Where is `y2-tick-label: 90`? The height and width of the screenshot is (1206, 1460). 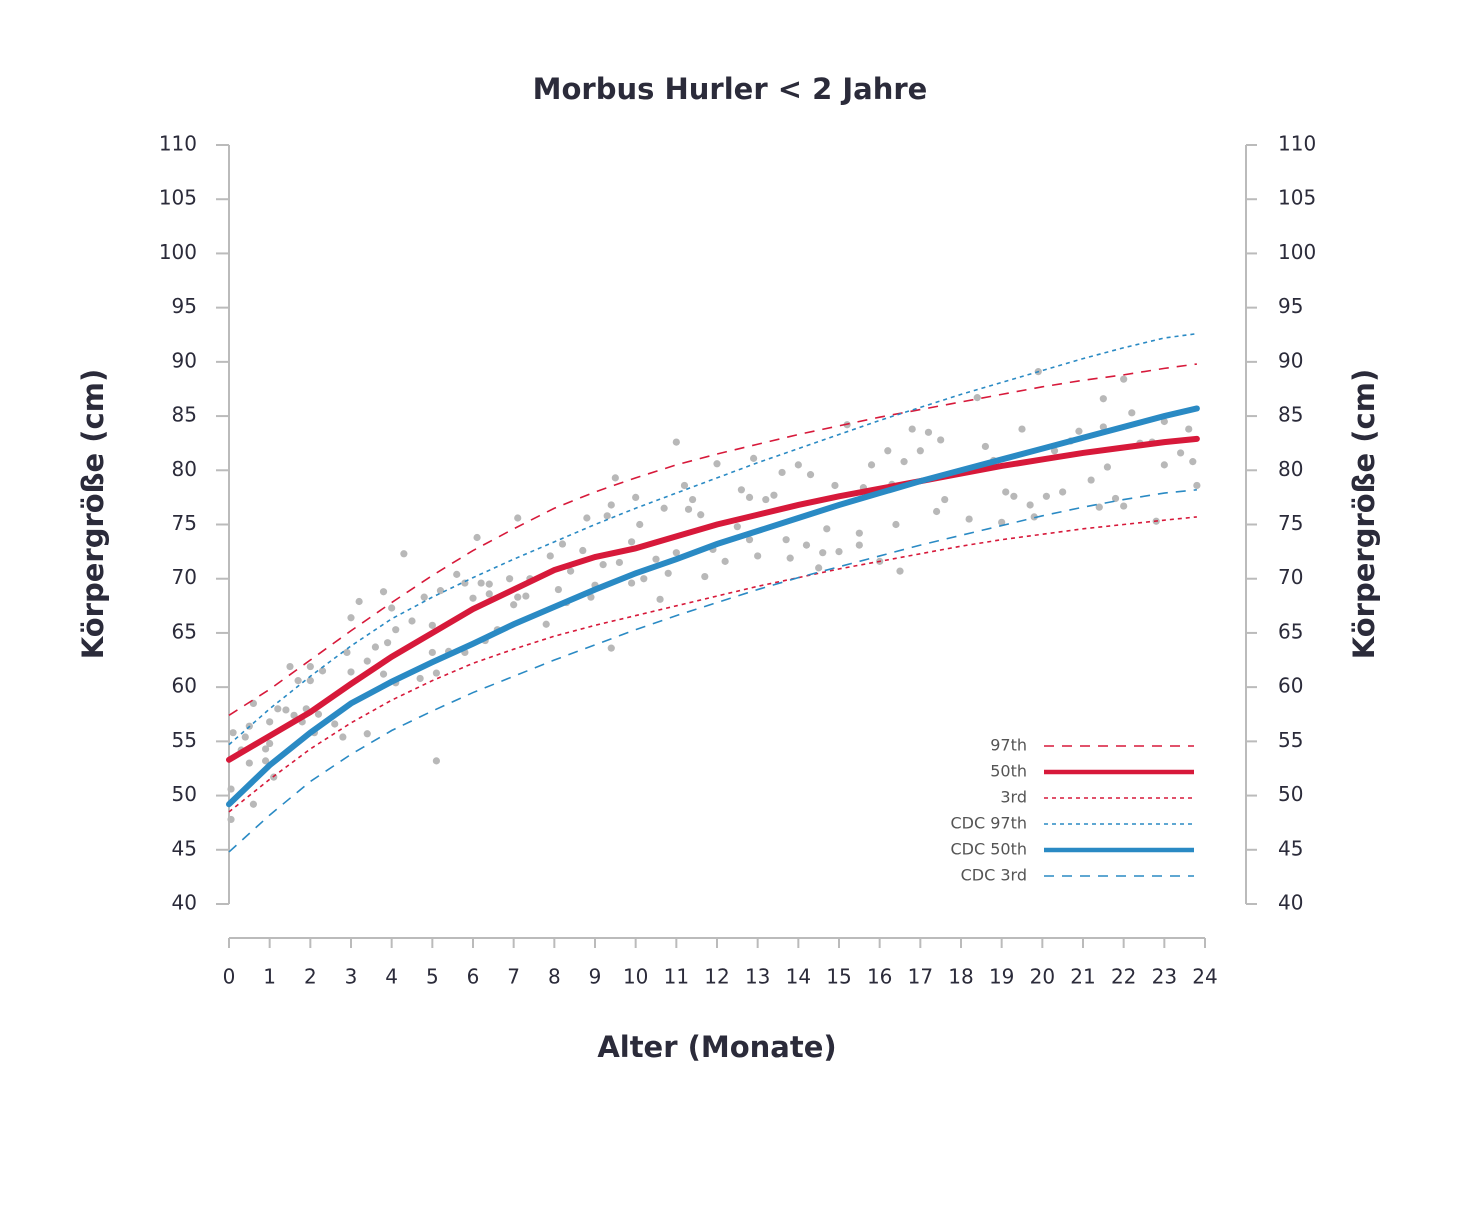 y2-tick-label: 90 is located at coordinates (1290, 360).